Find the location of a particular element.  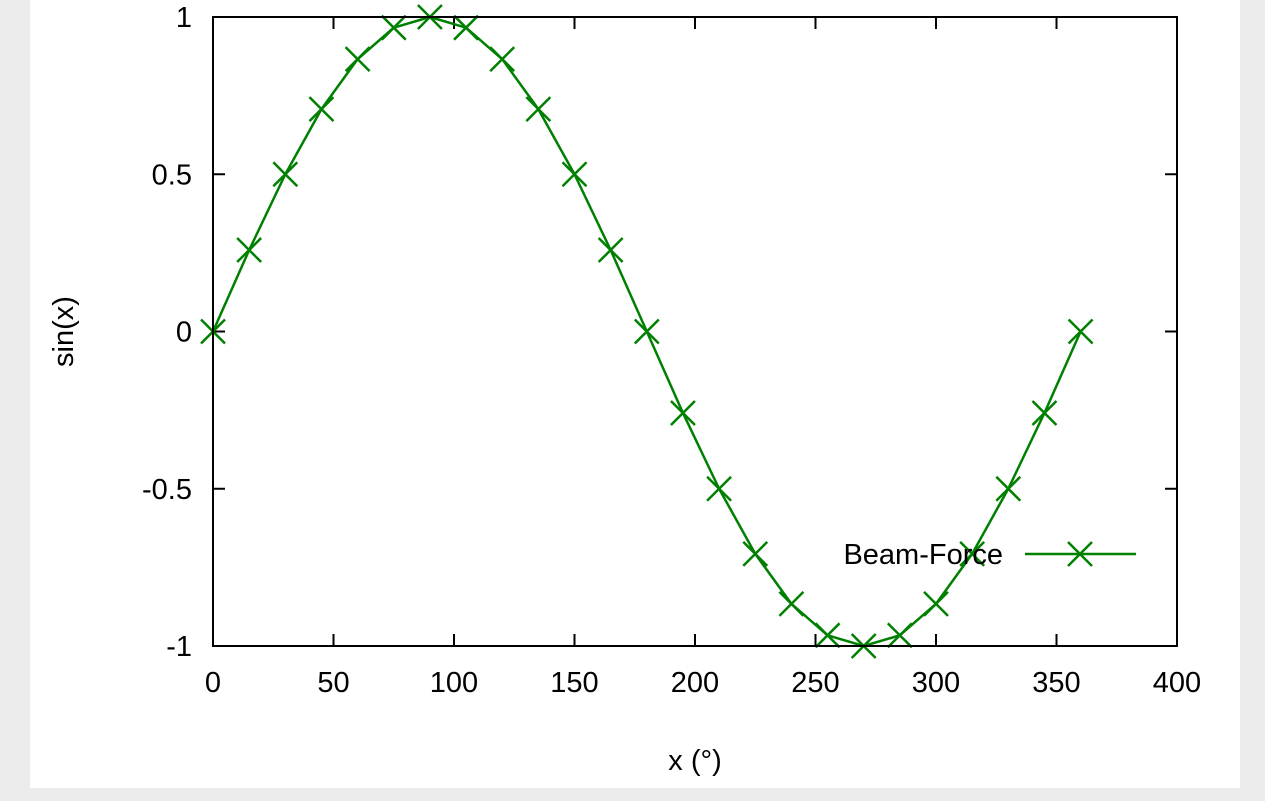

legend-marker is located at coordinates (1080, 554).